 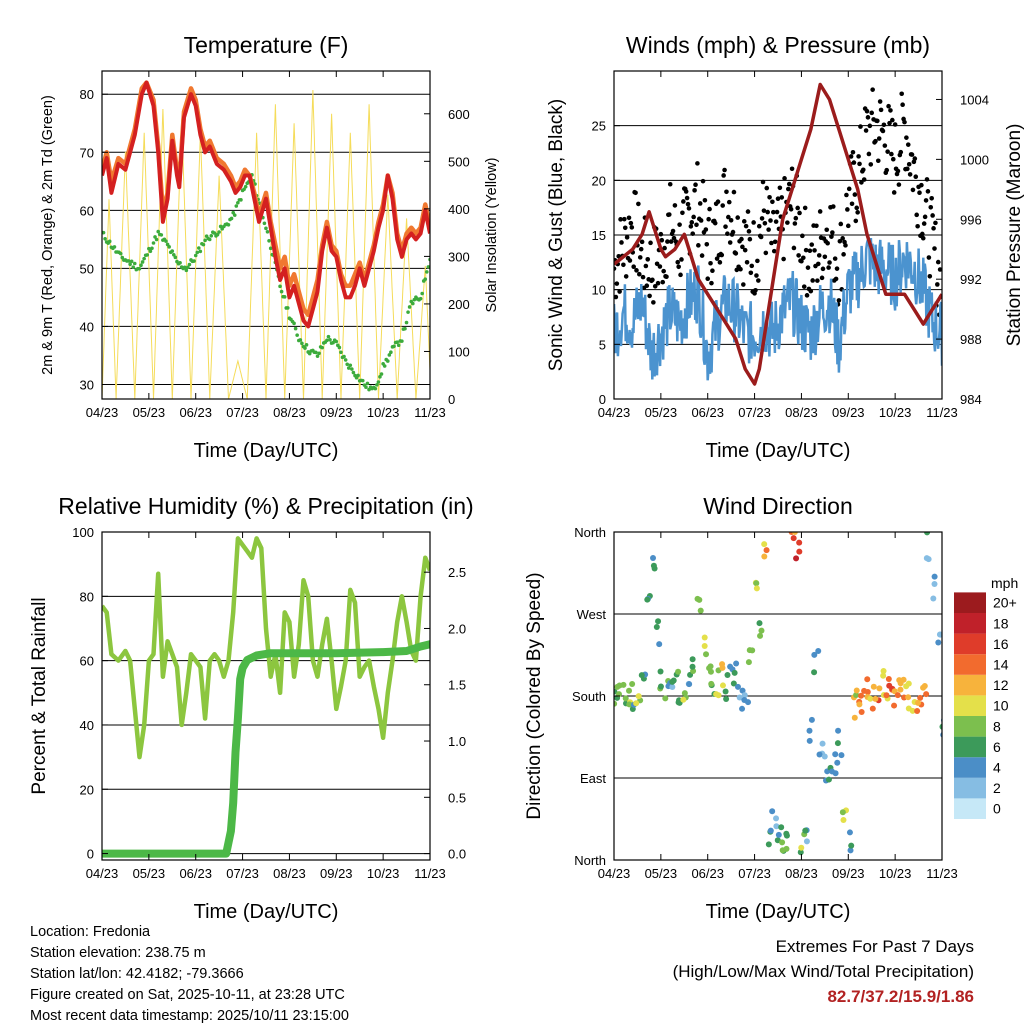 What do you see at coordinates (457, 741) in the screenshot?
I see `y2-tick-label: 1.0` at bounding box center [457, 741].